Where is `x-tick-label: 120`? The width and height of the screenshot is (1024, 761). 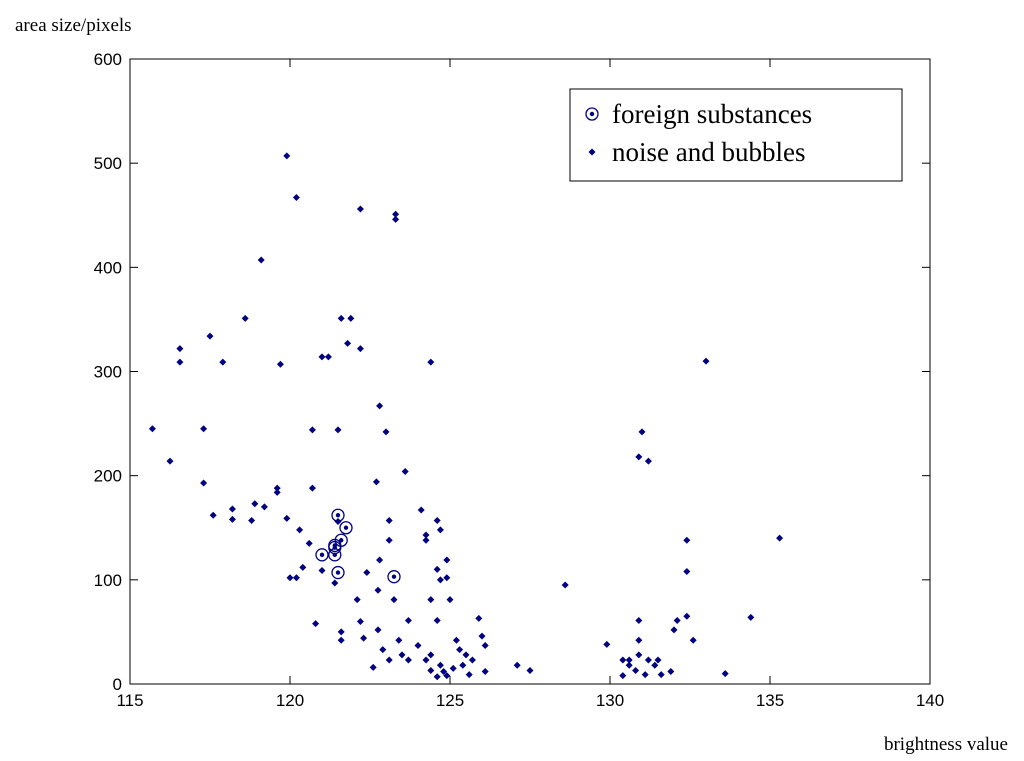 x-tick-label: 120 is located at coordinates (290, 700).